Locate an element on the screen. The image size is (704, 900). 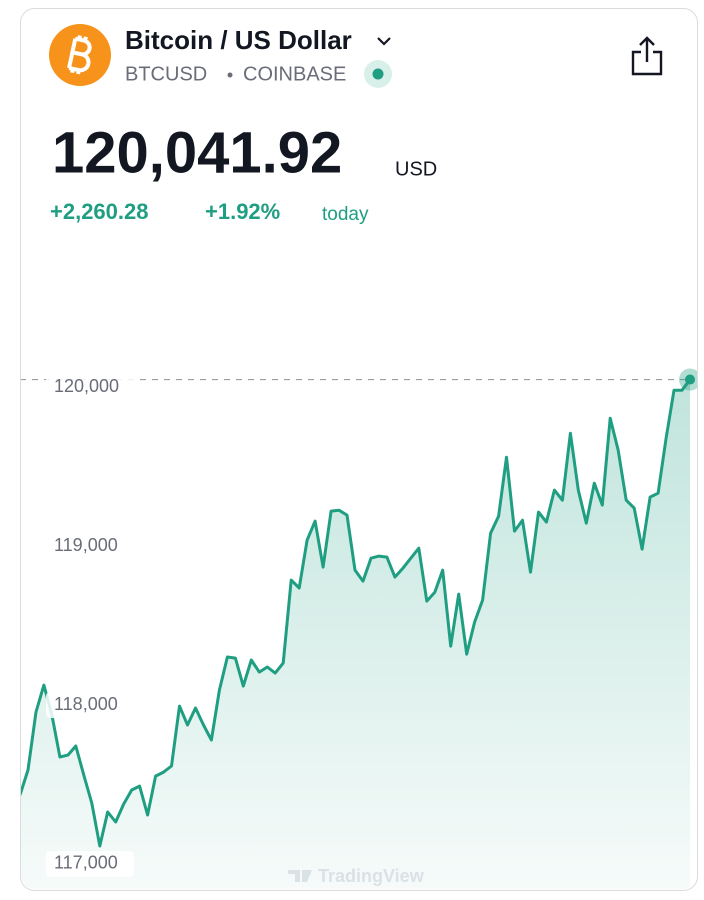
separator is located at coordinates (230, 75).